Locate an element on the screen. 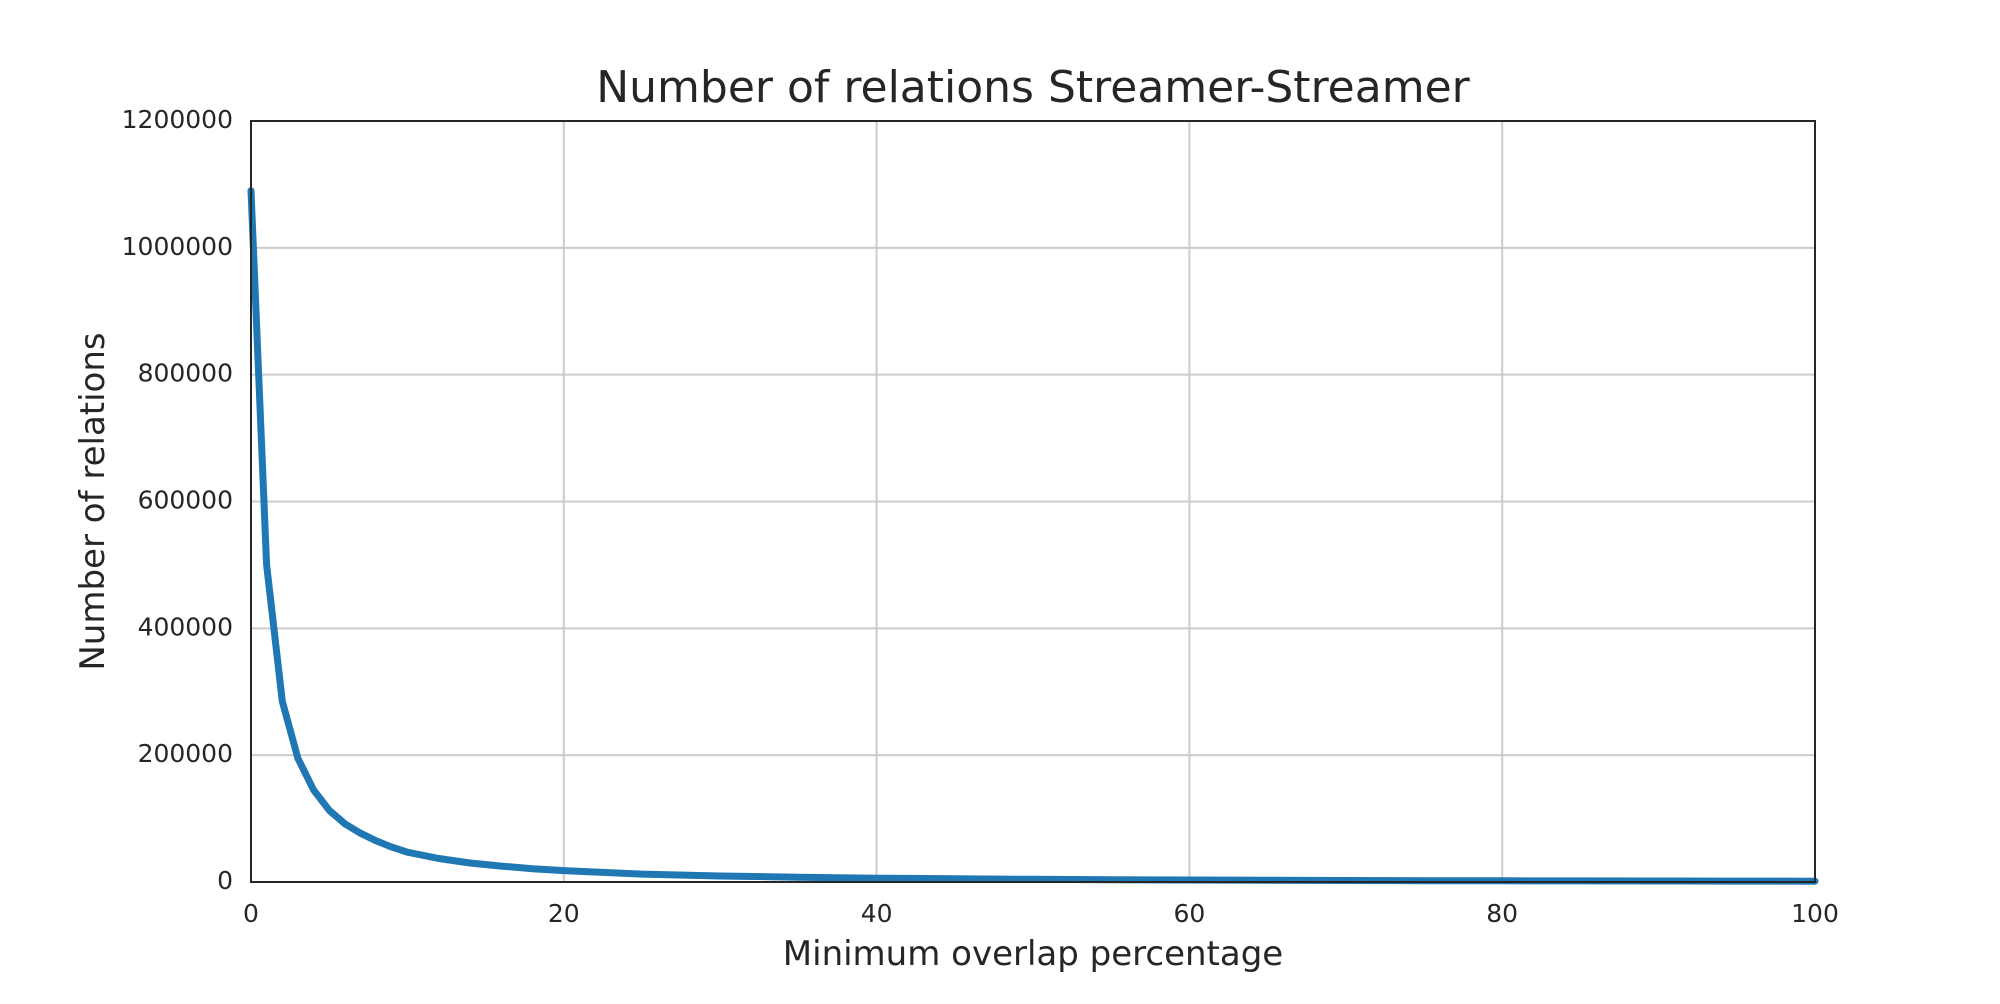  x-tick-label: 60 is located at coordinates (1189, 913).